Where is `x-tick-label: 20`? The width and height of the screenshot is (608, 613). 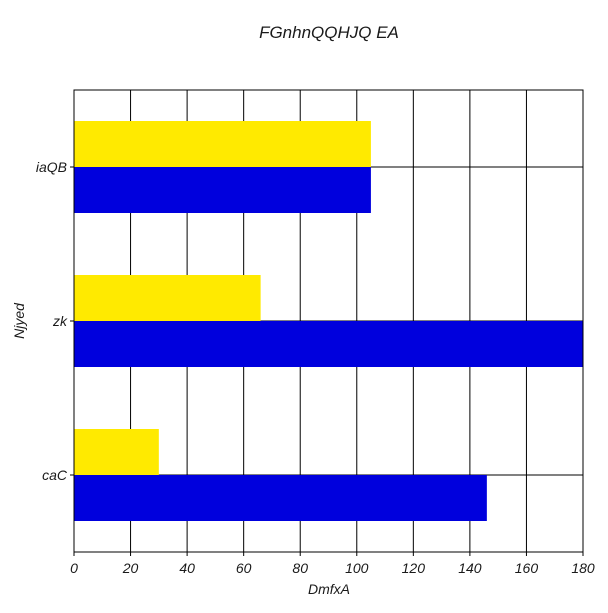 x-tick-label: 20 is located at coordinates (130, 568).